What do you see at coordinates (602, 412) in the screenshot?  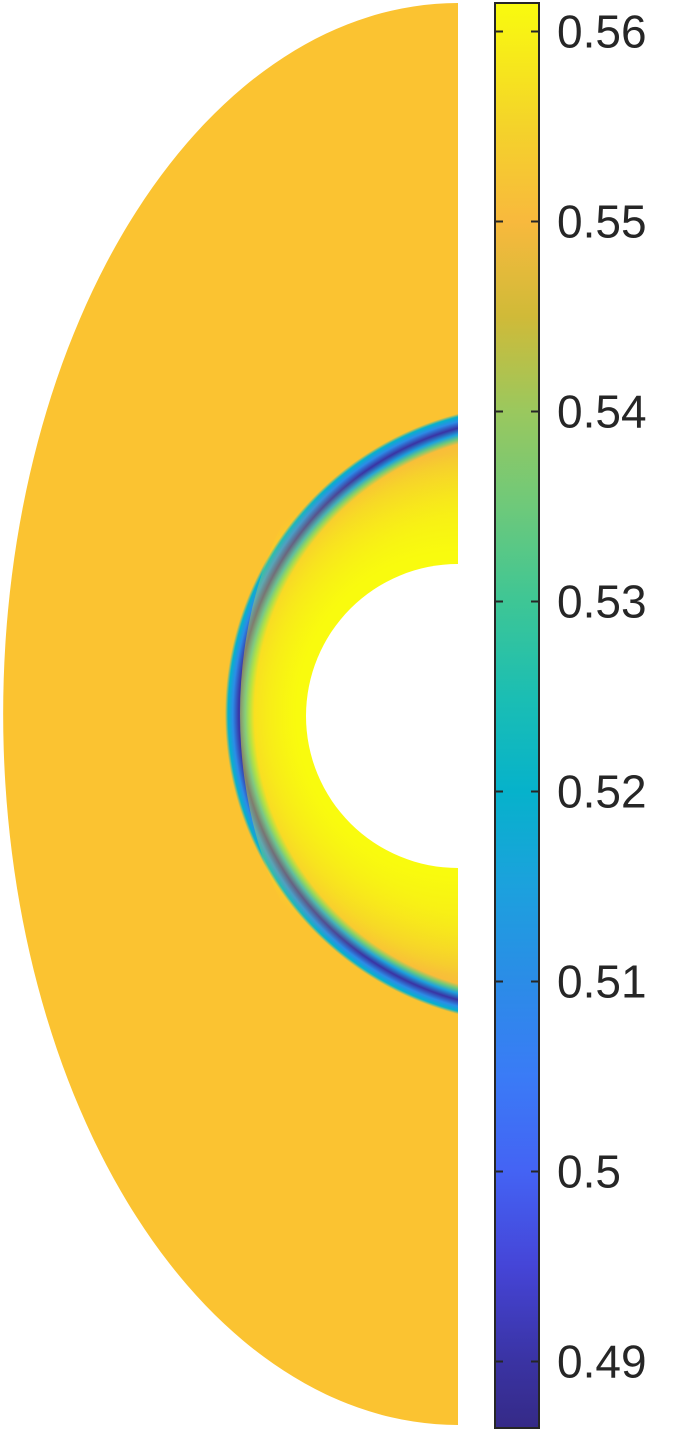 I see `colorbar-tick-label: 0.54` at bounding box center [602, 412].